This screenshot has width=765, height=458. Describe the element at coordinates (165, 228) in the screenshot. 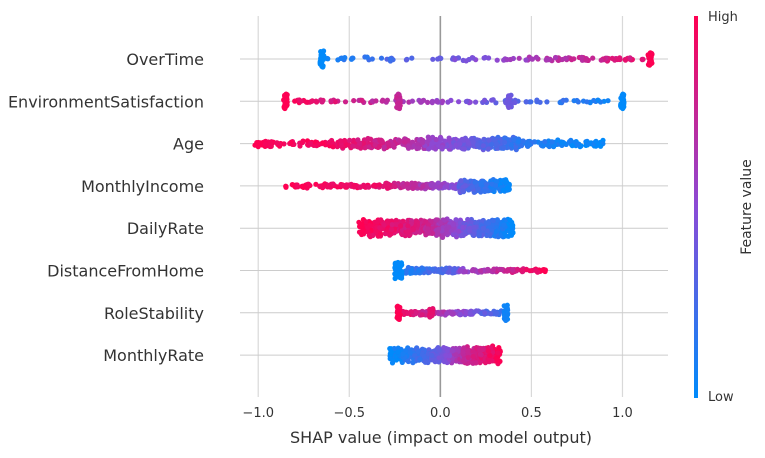

I see `feature-label: DailyRate` at that location.